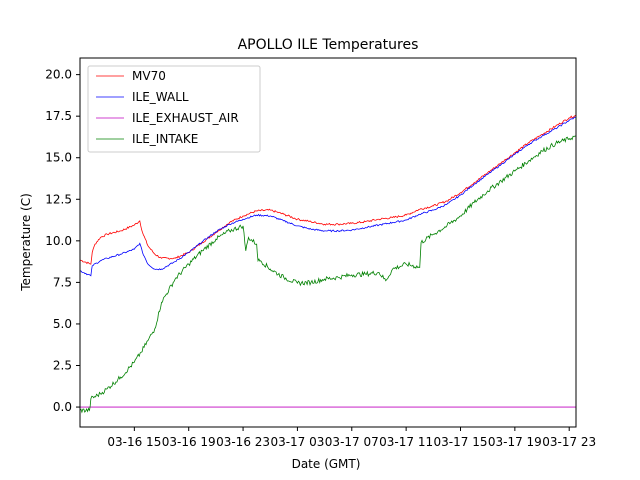 Image resolution: width=640 pixels, height=480 pixels. What do you see at coordinates (58, 199) in the screenshot?
I see `y-tick-label: 12.5` at bounding box center [58, 199].